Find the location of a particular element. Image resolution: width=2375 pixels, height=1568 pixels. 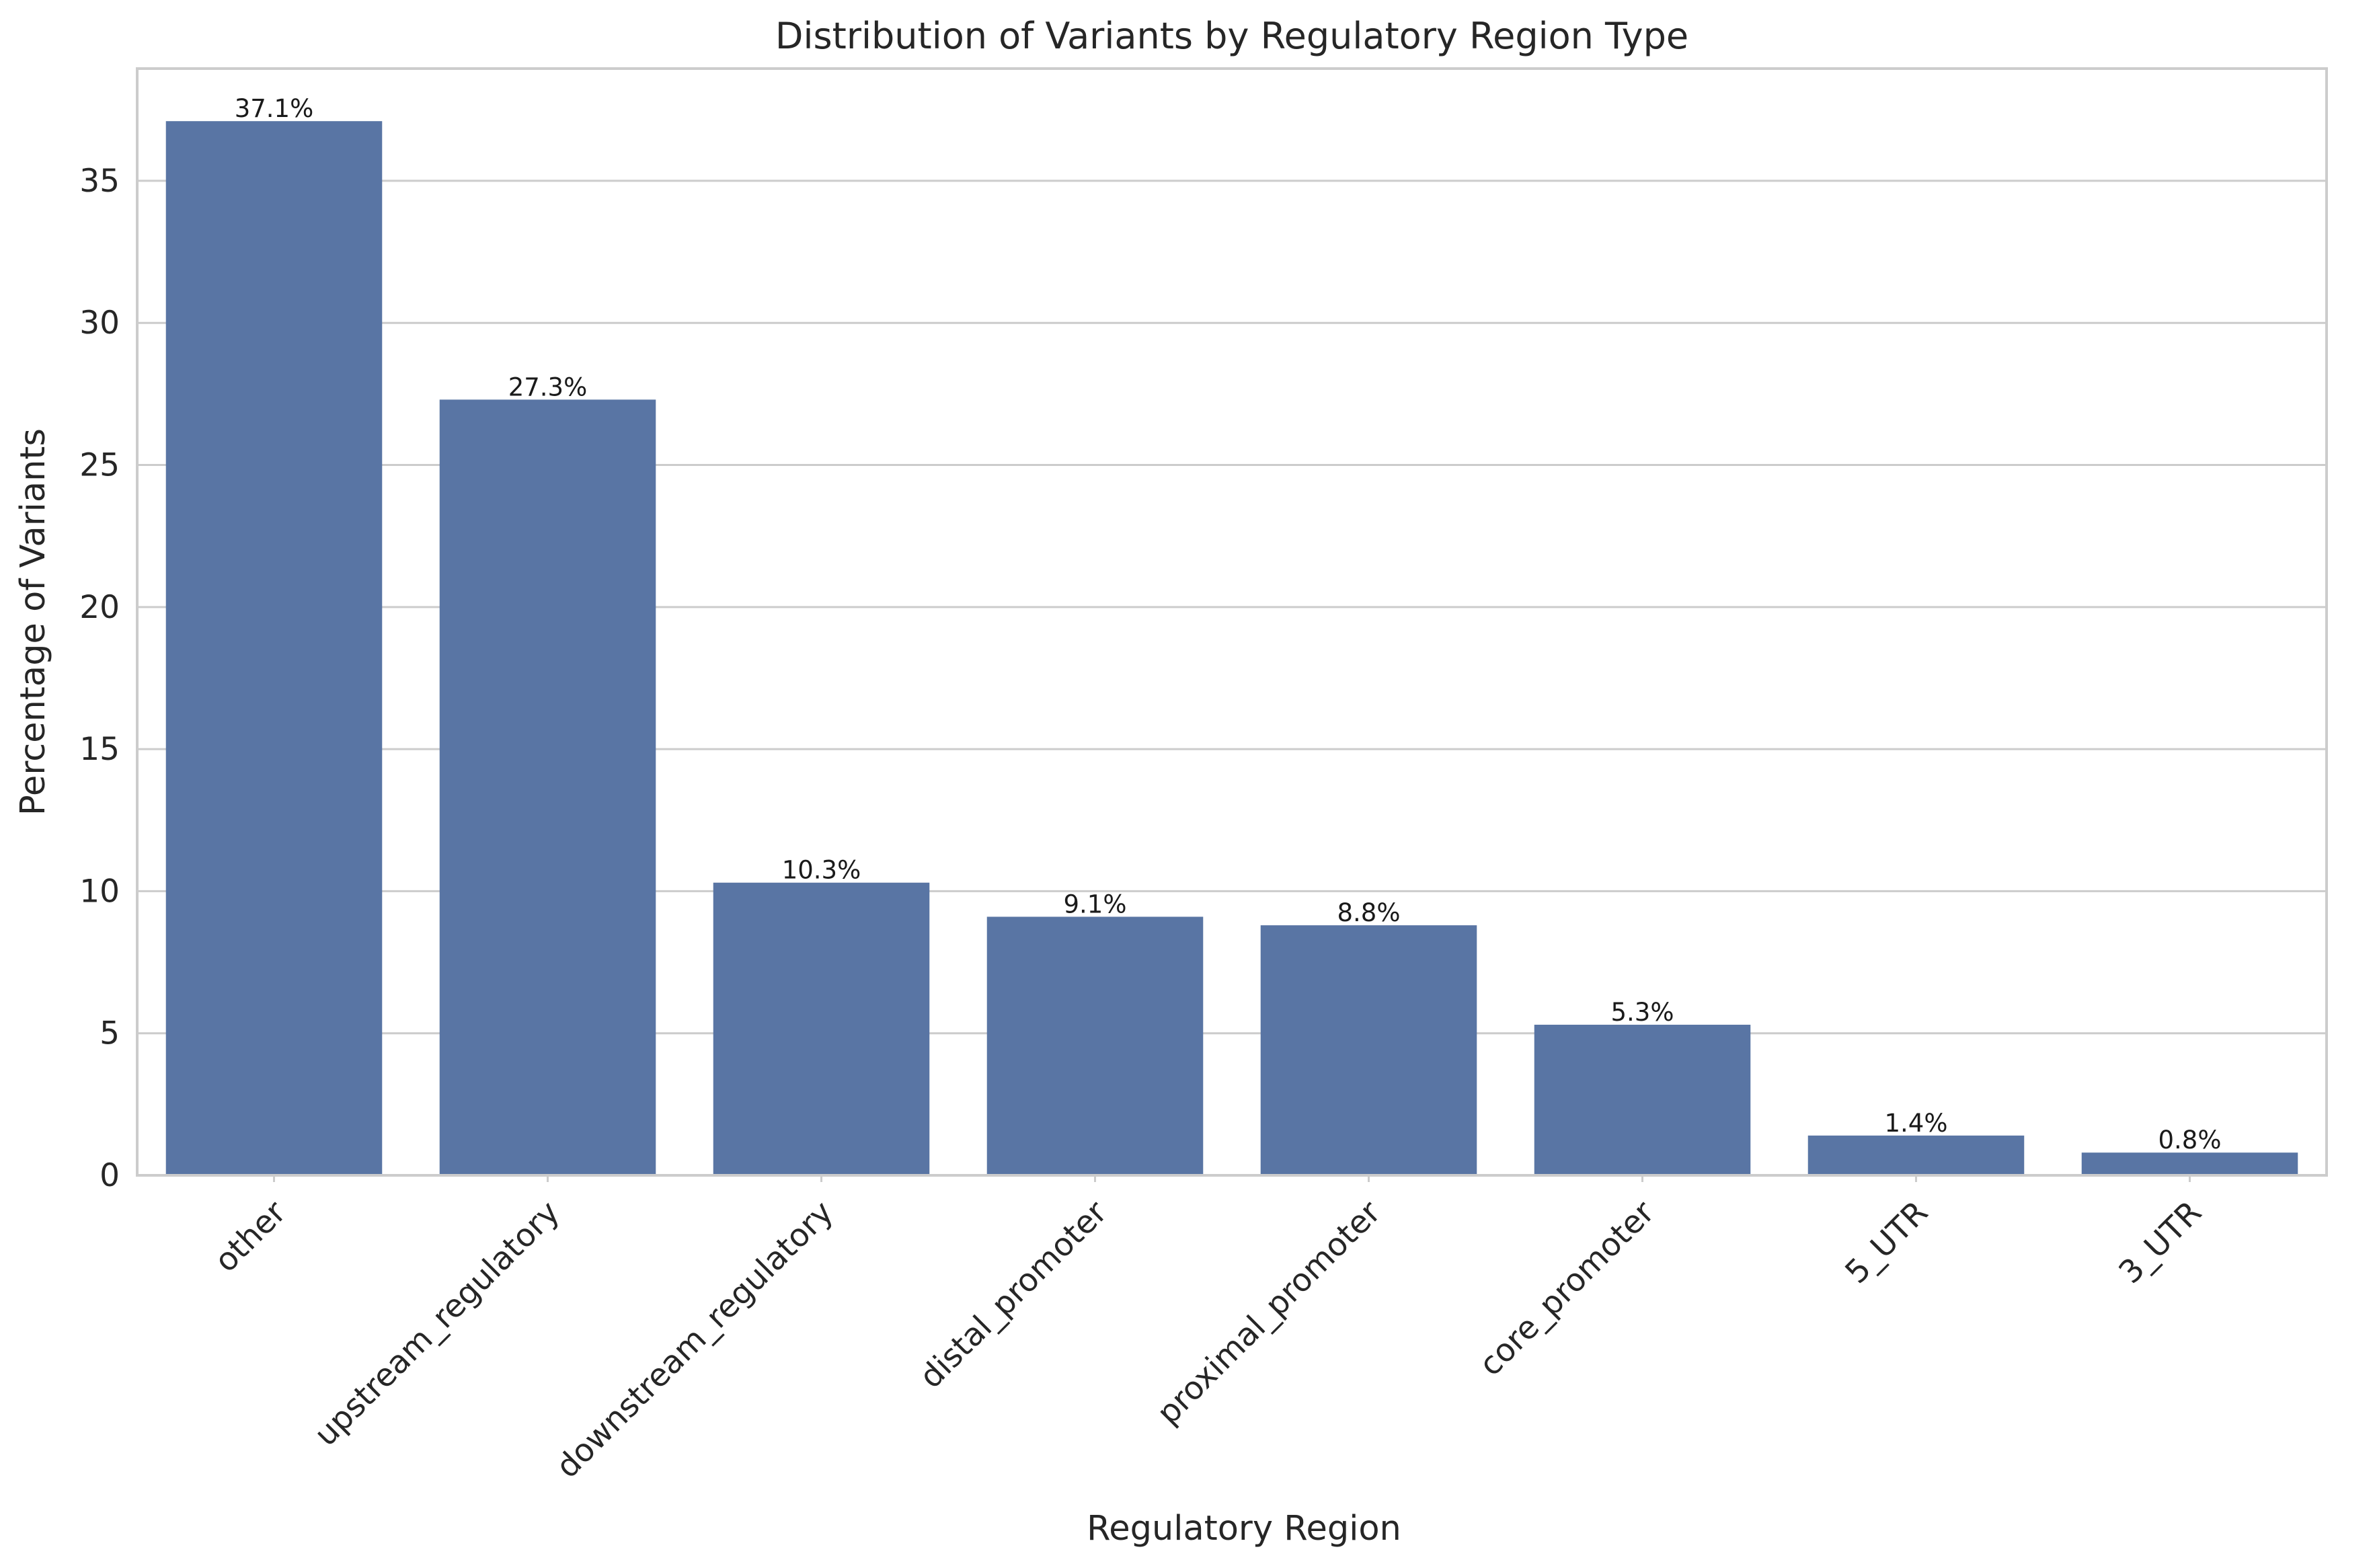

y-tick-label: 0 is located at coordinates (110, 1175).